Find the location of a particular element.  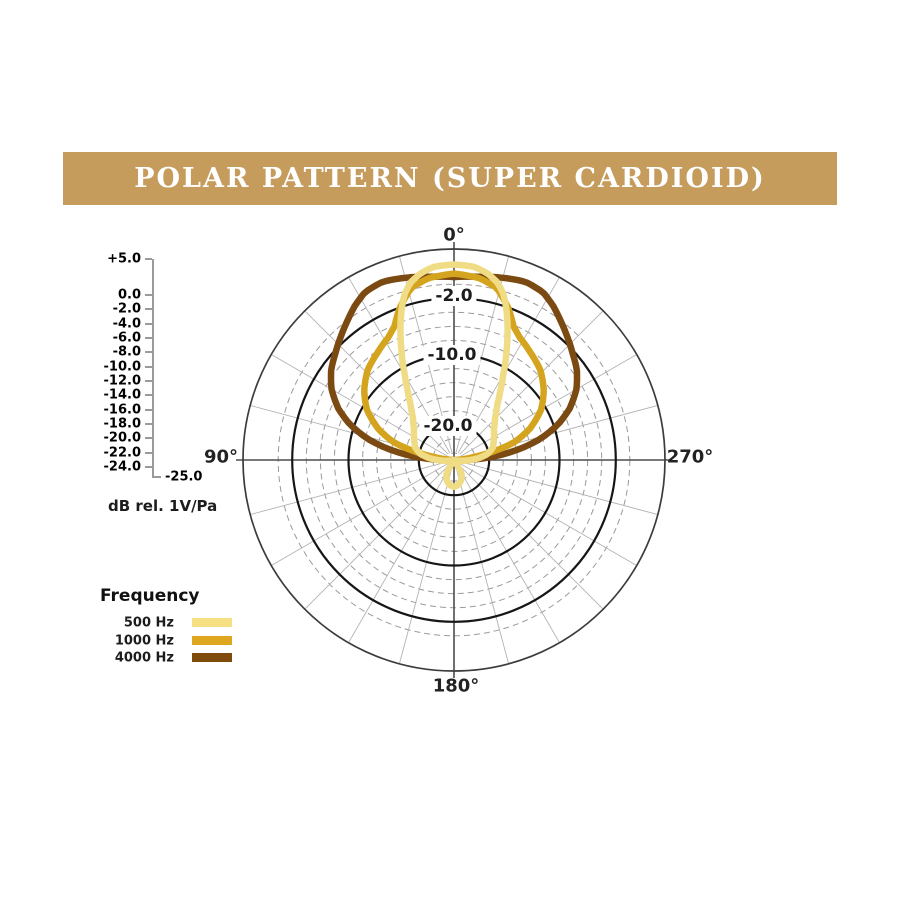

db-scale-label--2: -2.0 is located at coordinates (121, 312).